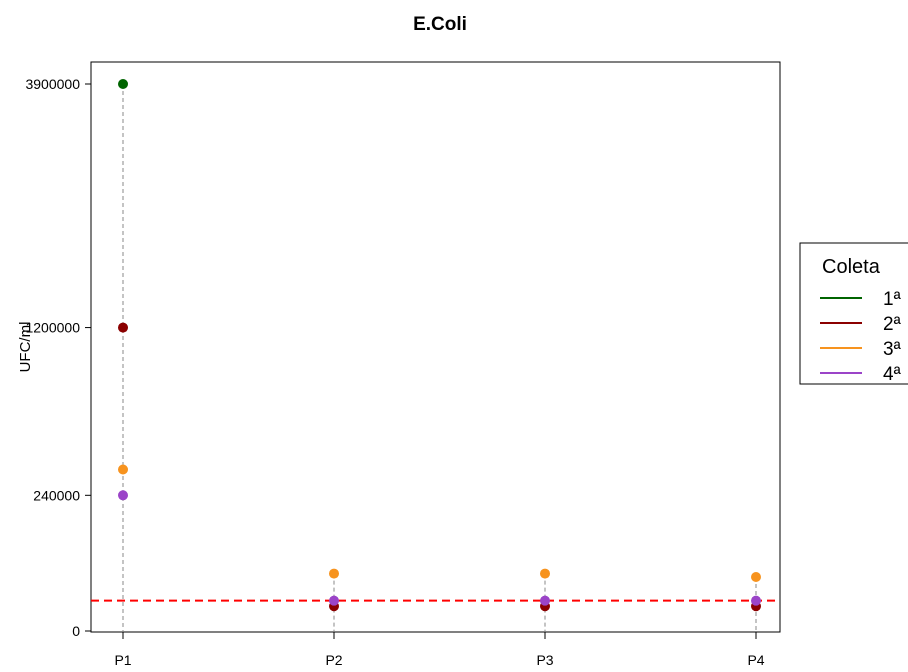  What do you see at coordinates (122, 660) in the screenshot?
I see `x-tick-label: P1` at bounding box center [122, 660].